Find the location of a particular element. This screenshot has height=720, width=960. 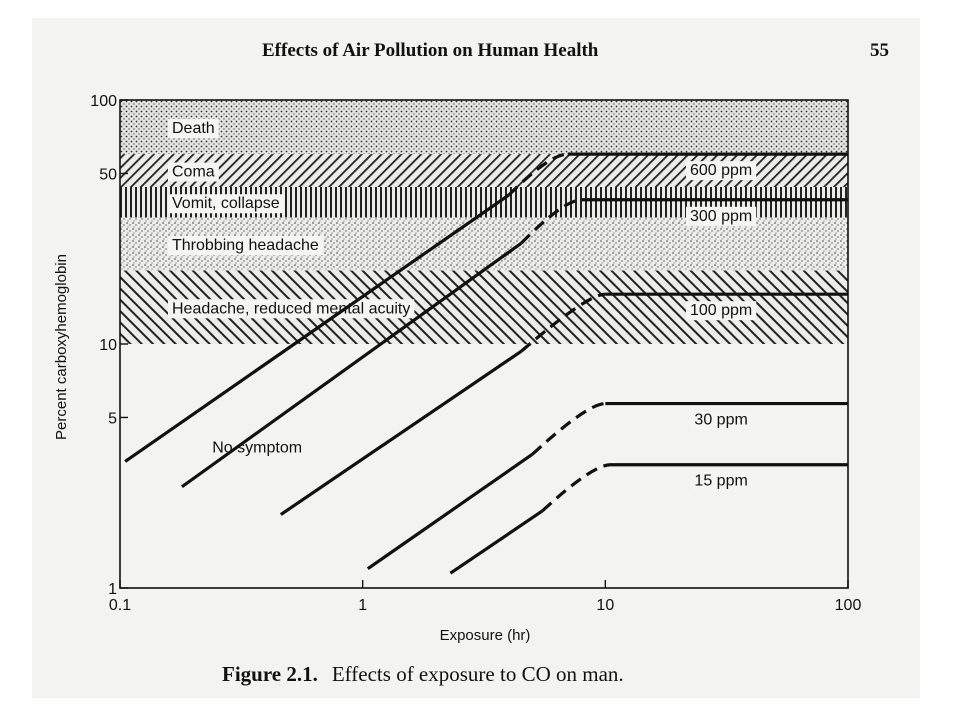

no-symptom-label: No symptom is located at coordinates (257, 447).